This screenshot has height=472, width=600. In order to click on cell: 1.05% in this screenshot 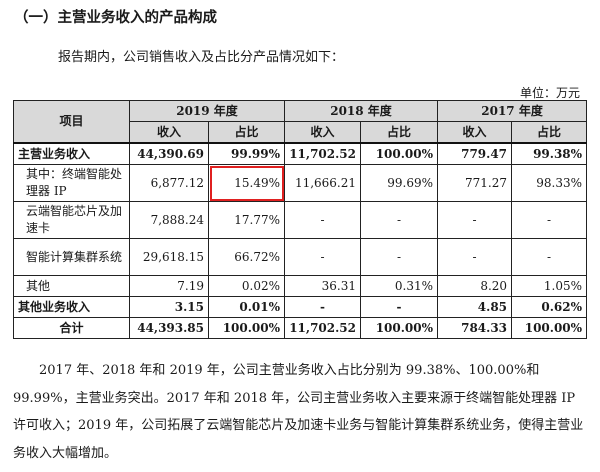, I will do `click(549, 286)`.